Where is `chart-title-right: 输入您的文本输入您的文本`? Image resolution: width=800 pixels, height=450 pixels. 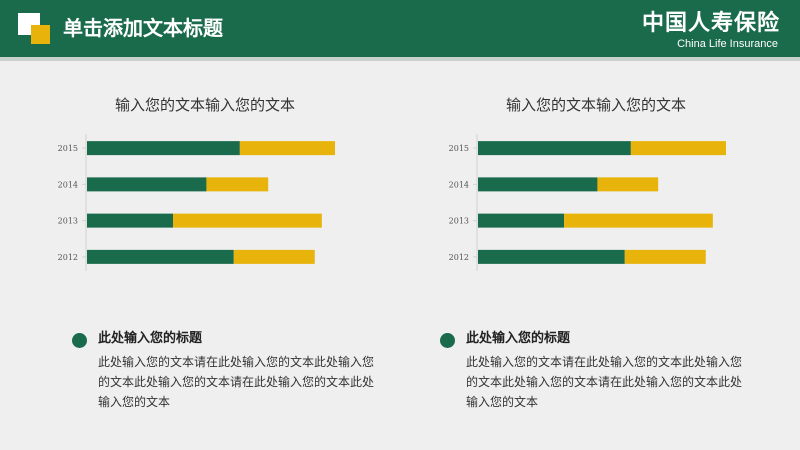
chart-title-right: 输入您的文本输入您的文本 is located at coordinates (595, 105).